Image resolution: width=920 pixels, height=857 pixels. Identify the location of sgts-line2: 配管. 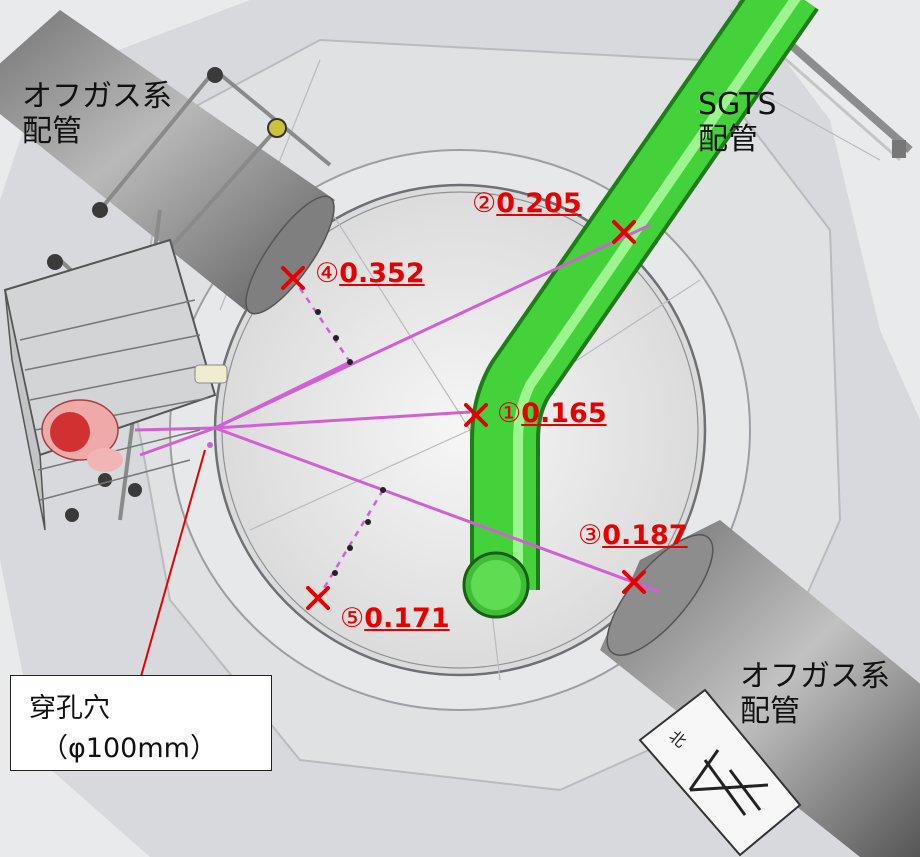
(728, 139).